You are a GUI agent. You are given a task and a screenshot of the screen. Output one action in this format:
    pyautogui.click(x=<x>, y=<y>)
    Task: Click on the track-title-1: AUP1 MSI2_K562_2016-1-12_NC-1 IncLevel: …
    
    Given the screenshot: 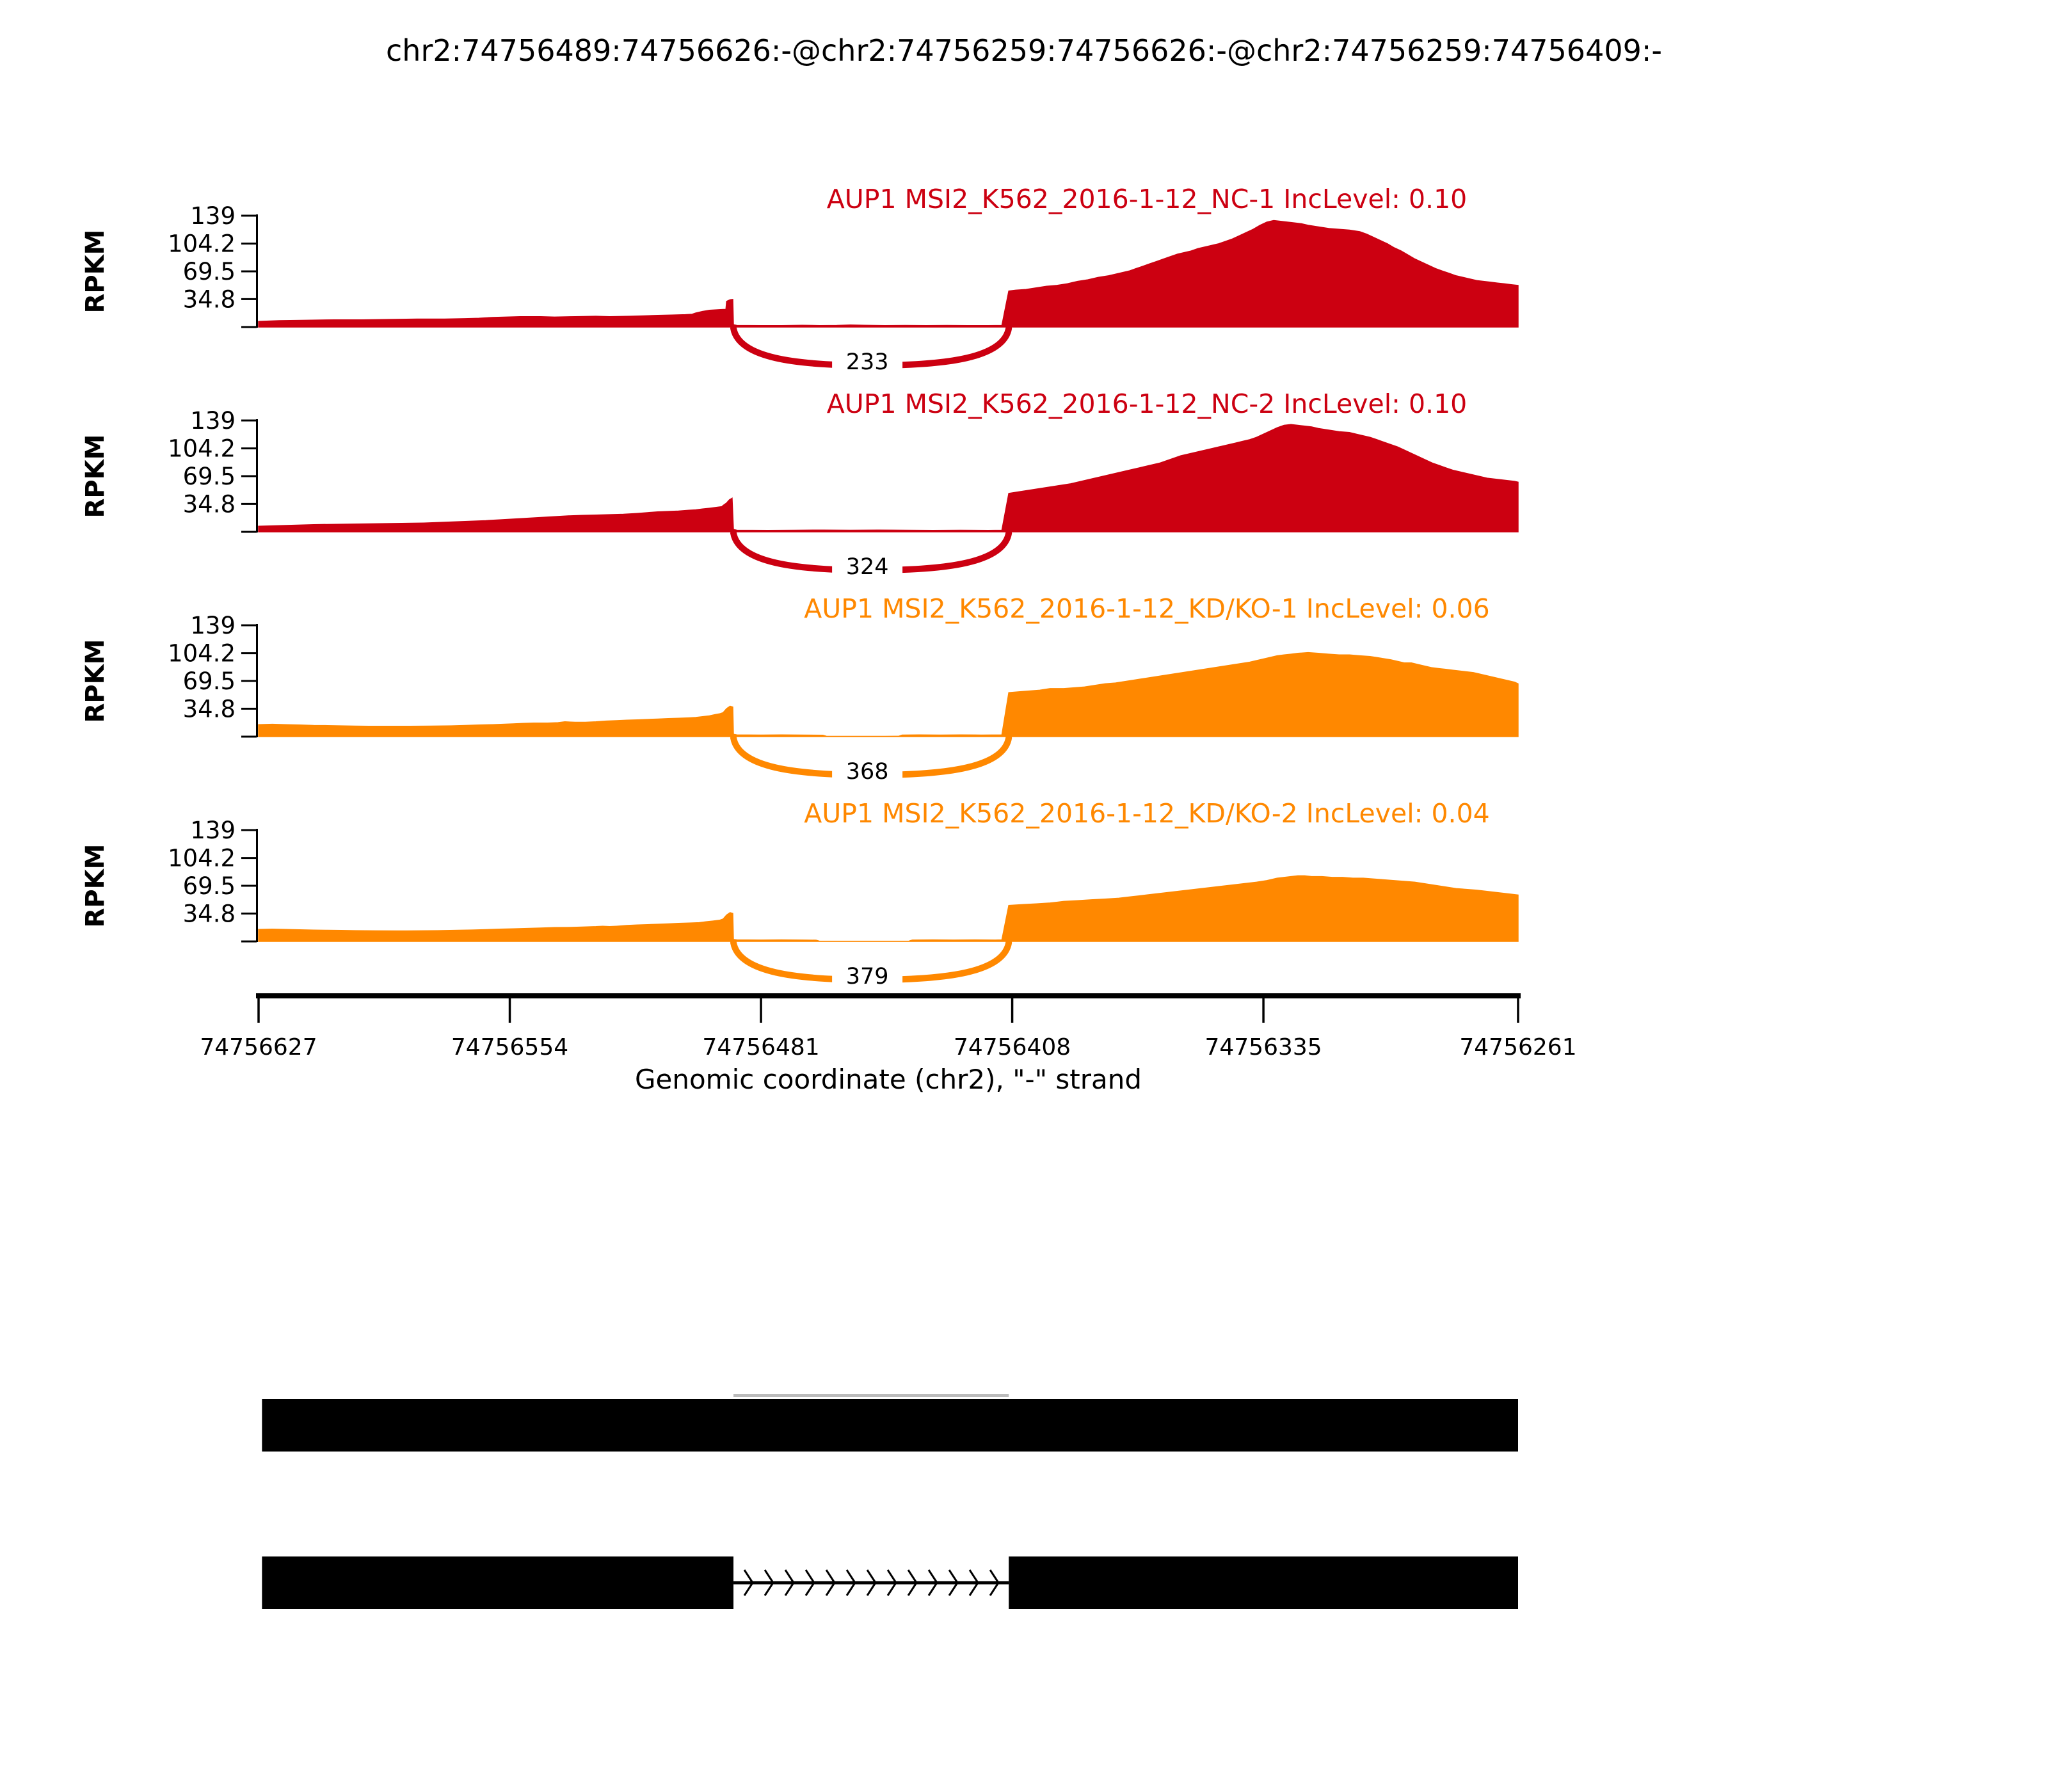 What is the action you would take?
    pyautogui.click(x=1147, y=199)
    